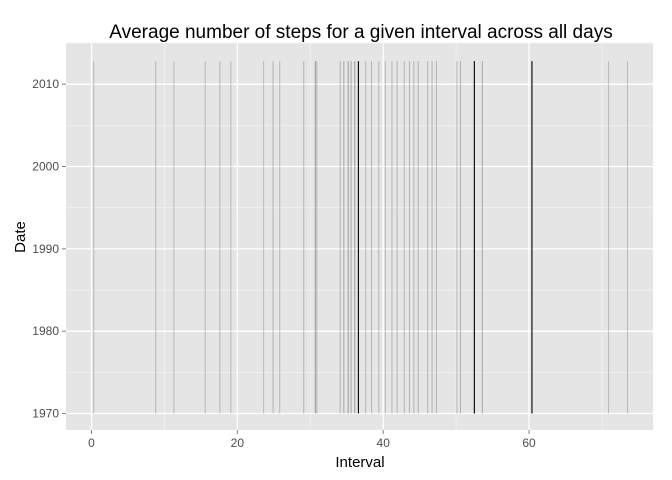  Describe the element at coordinates (20, 237) in the screenshot. I see `y-axis-label: Date` at that location.